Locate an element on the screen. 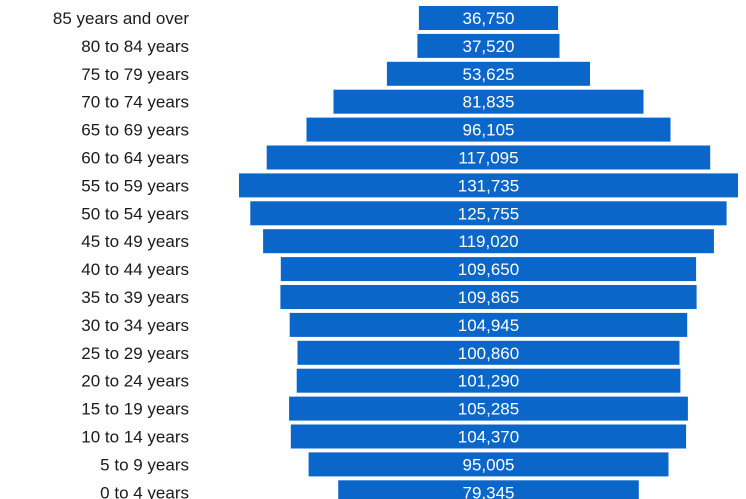  category-label: 80 to 84 years is located at coordinates (135, 46).